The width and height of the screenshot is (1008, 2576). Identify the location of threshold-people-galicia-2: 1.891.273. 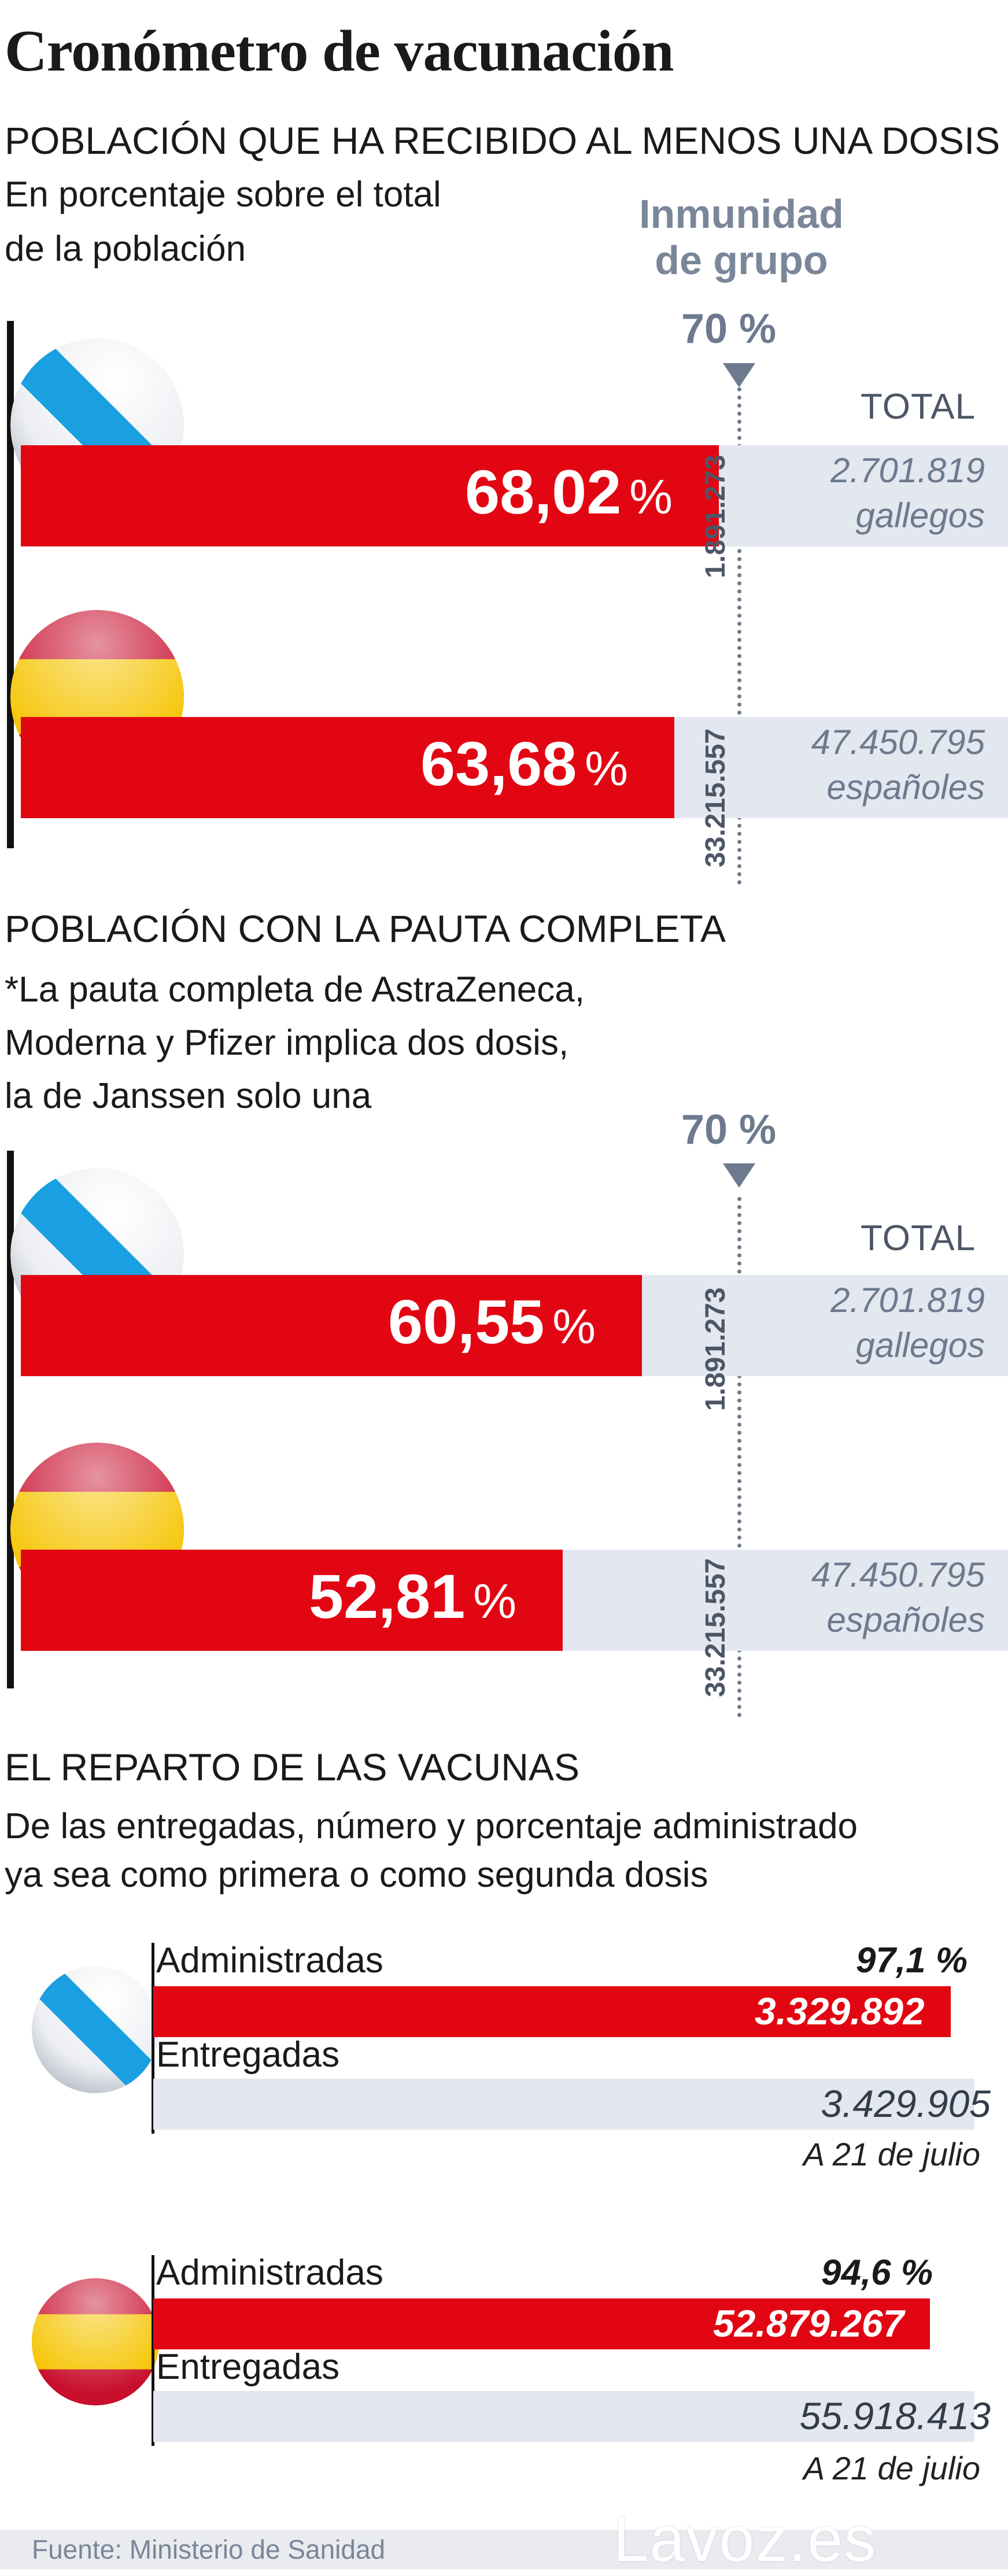
(715, 1349).